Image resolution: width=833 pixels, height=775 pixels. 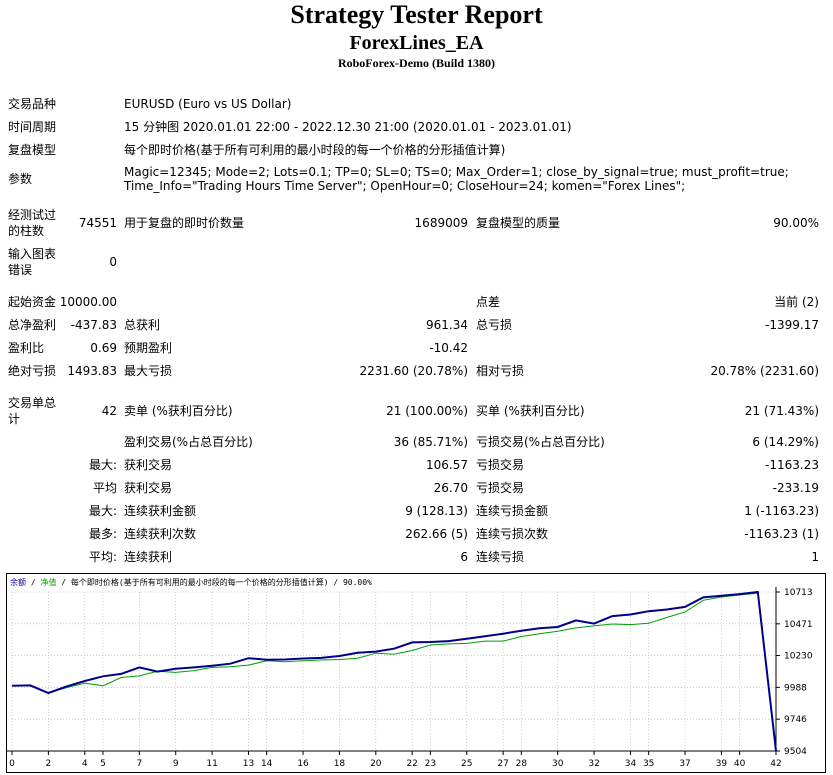 What do you see at coordinates (102, 465) in the screenshot?
I see `largest-prefix: 最大:` at bounding box center [102, 465].